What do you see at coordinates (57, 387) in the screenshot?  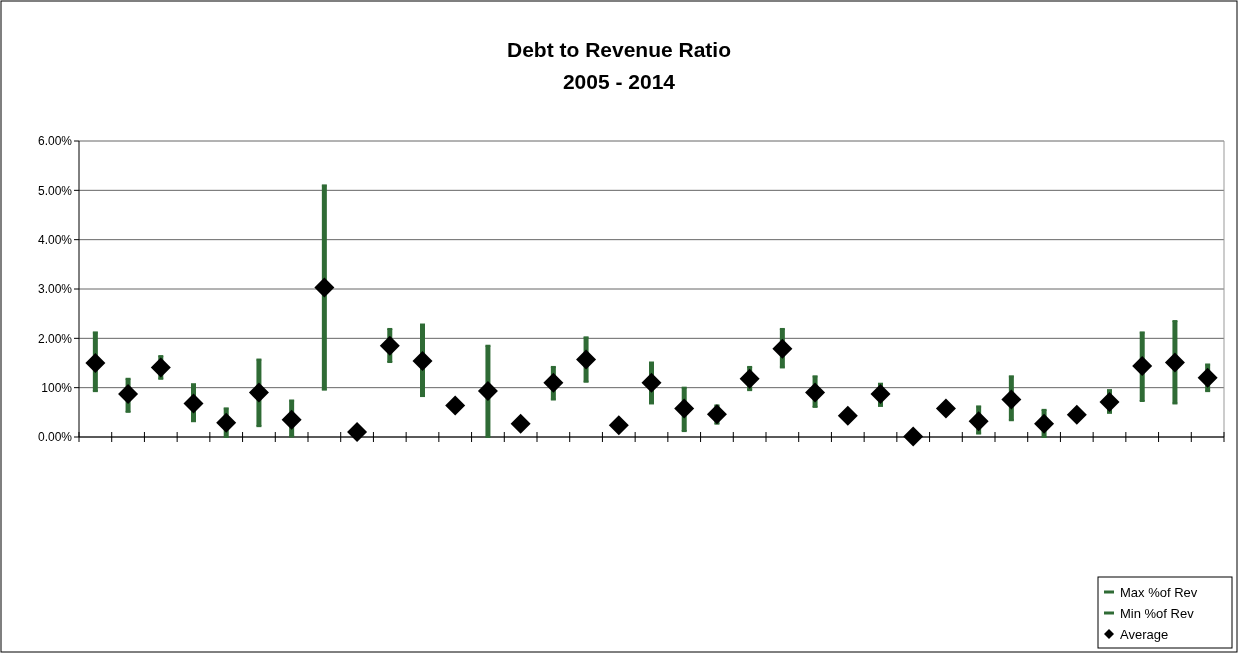 I see `y-tick-label: 100%` at bounding box center [57, 387].